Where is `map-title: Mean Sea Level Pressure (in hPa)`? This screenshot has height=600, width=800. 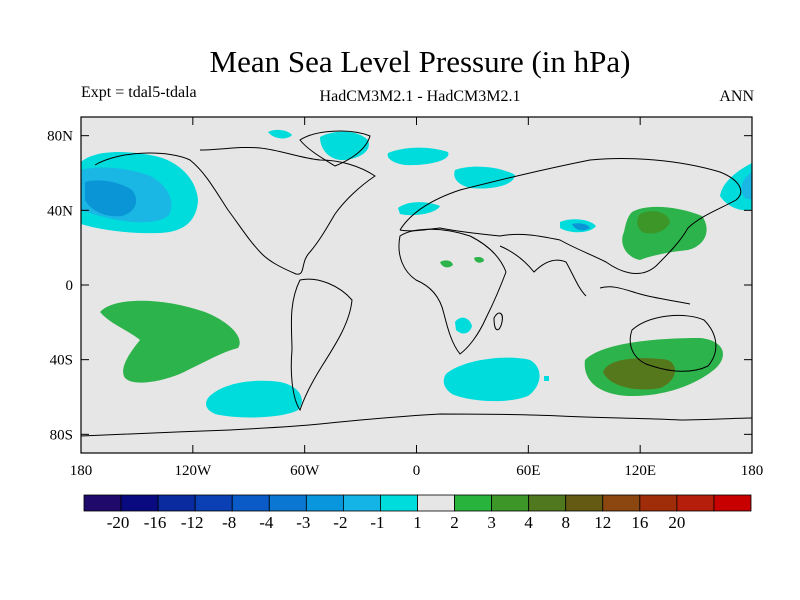 map-title: Mean Sea Level Pressure (in hPa) is located at coordinates (420, 61).